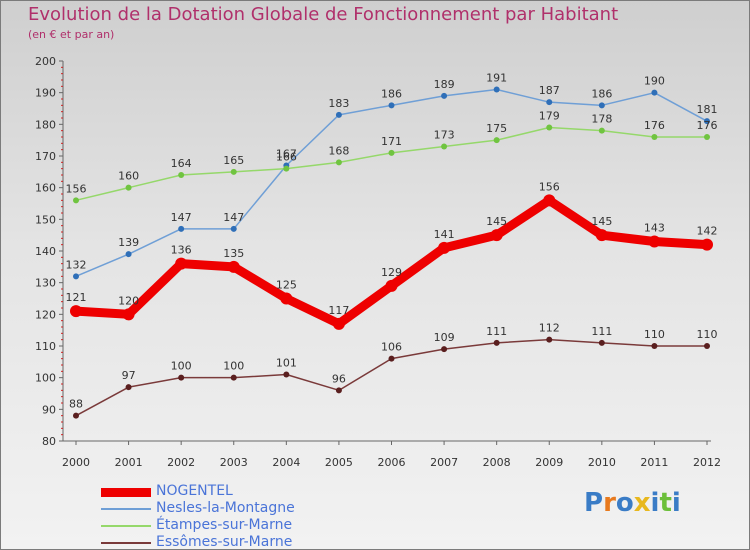 The width and height of the screenshot is (750, 550). What do you see at coordinates (45, 61) in the screenshot?
I see `y-tick-label: 200` at bounding box center [45, 61].